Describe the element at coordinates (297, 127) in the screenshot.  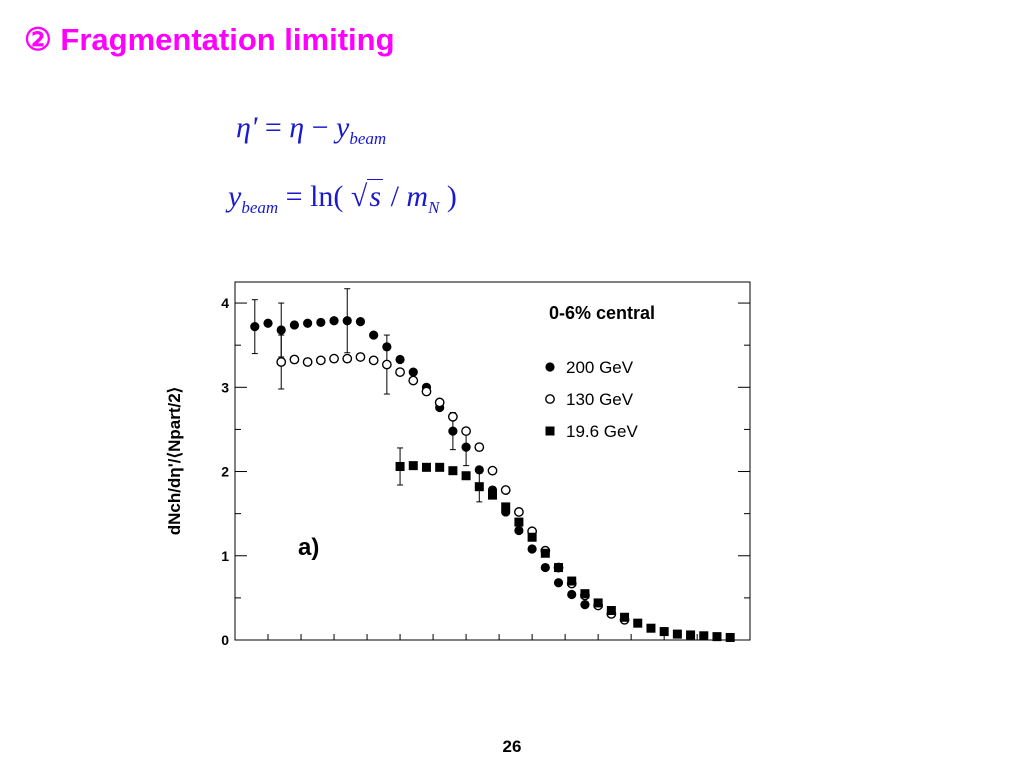
I see `formula-eta: η` at that location.